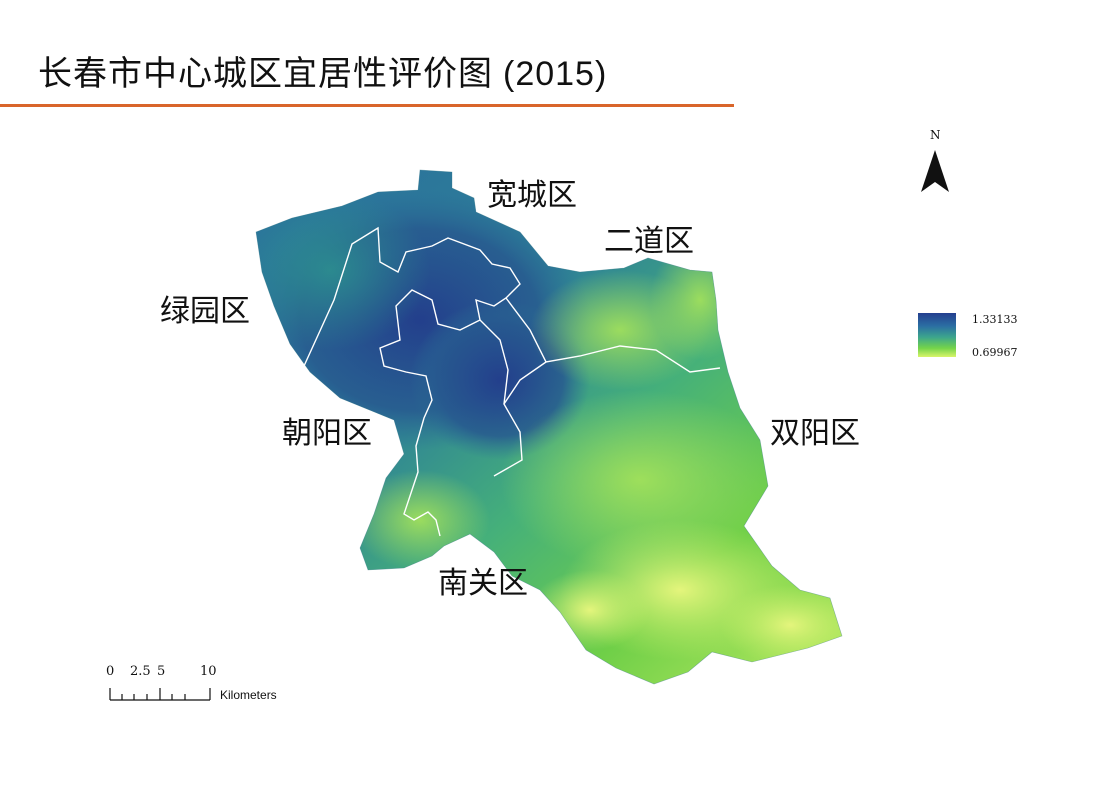  What do you see at coordinates (937, 335) in the screenshot?
I see `legend-color-ramp` at bounding box center [937, 335].